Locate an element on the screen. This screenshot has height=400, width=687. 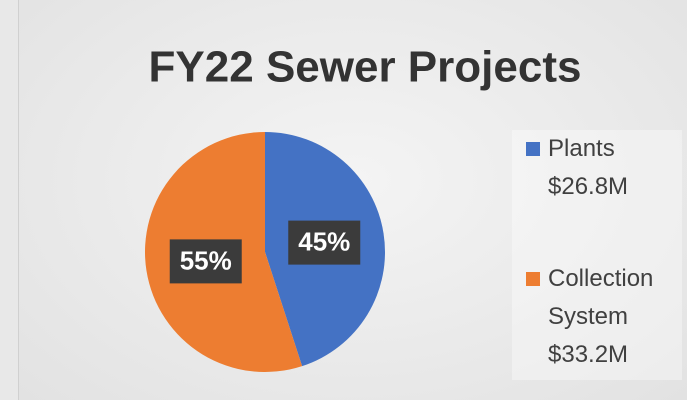
legend-item: Plants $26.8M is located at coordinates (603, 168).